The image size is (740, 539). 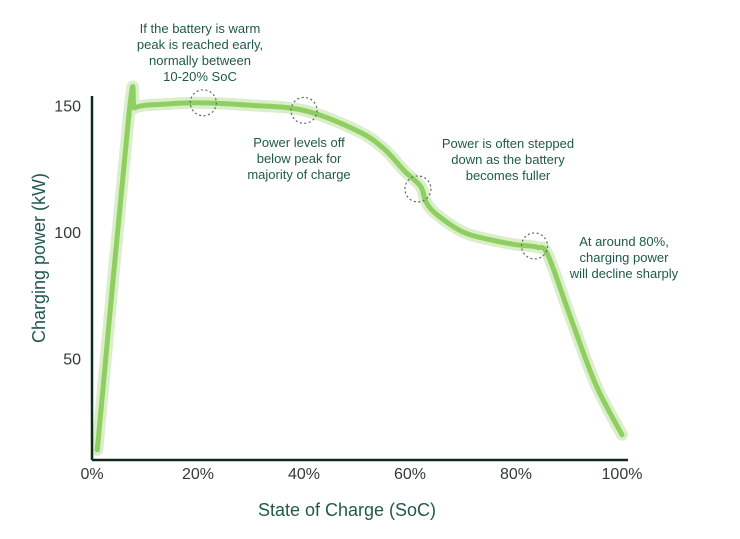 What do you see at coordinates (624, 241) in the screenshot?
I see `annotation-line: At around 80%,` at bounding box center [624, 241].